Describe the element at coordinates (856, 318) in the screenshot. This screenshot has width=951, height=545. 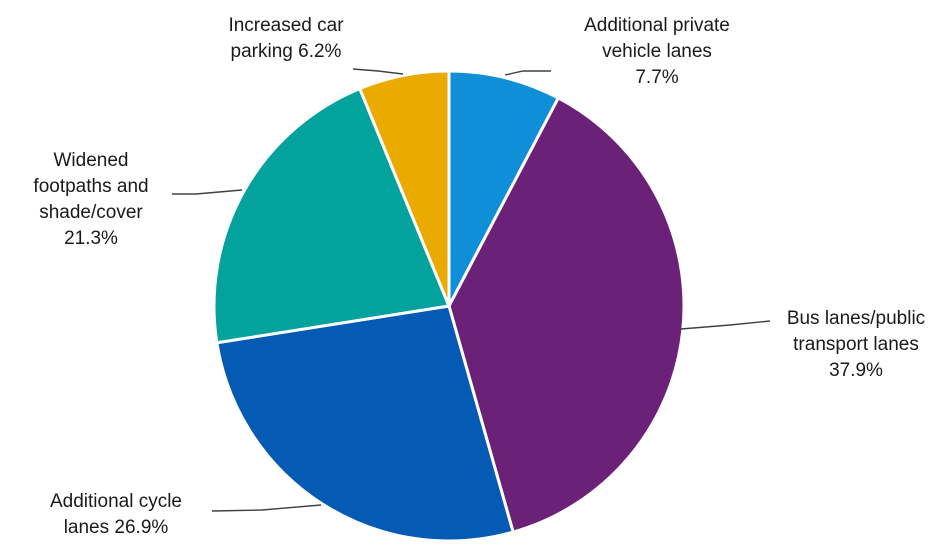
I see `data-label-line: Bus lanes/public` at that location.